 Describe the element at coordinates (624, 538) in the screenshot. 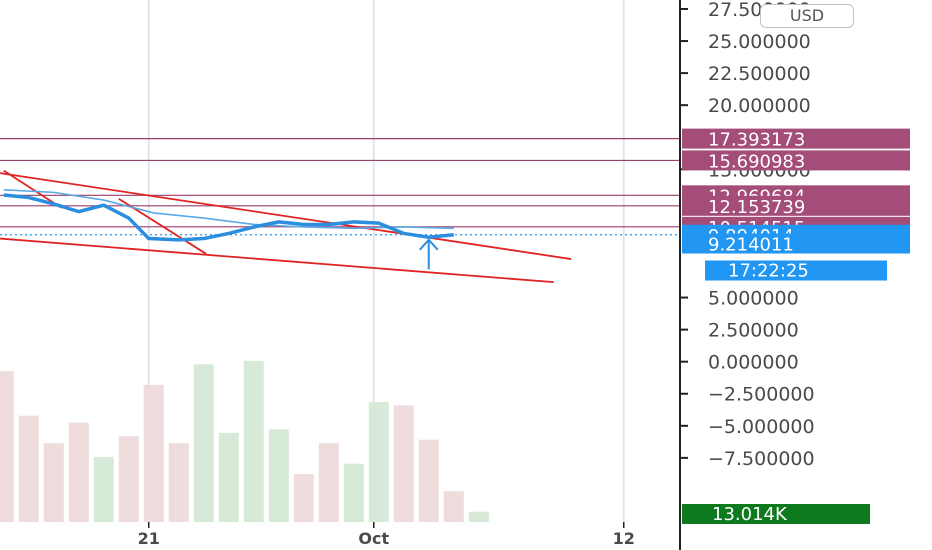

I see `x-tick-label-2: 12` at that location.